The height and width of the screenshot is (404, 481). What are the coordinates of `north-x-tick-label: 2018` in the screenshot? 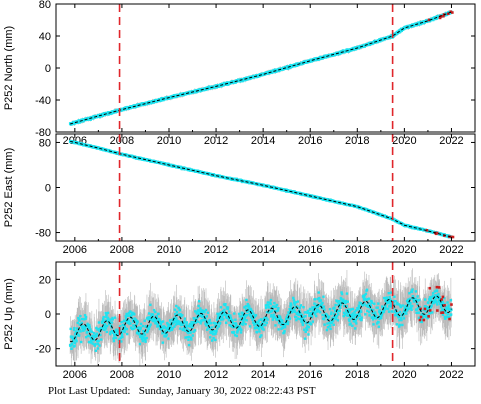 It's located at (357, 141).